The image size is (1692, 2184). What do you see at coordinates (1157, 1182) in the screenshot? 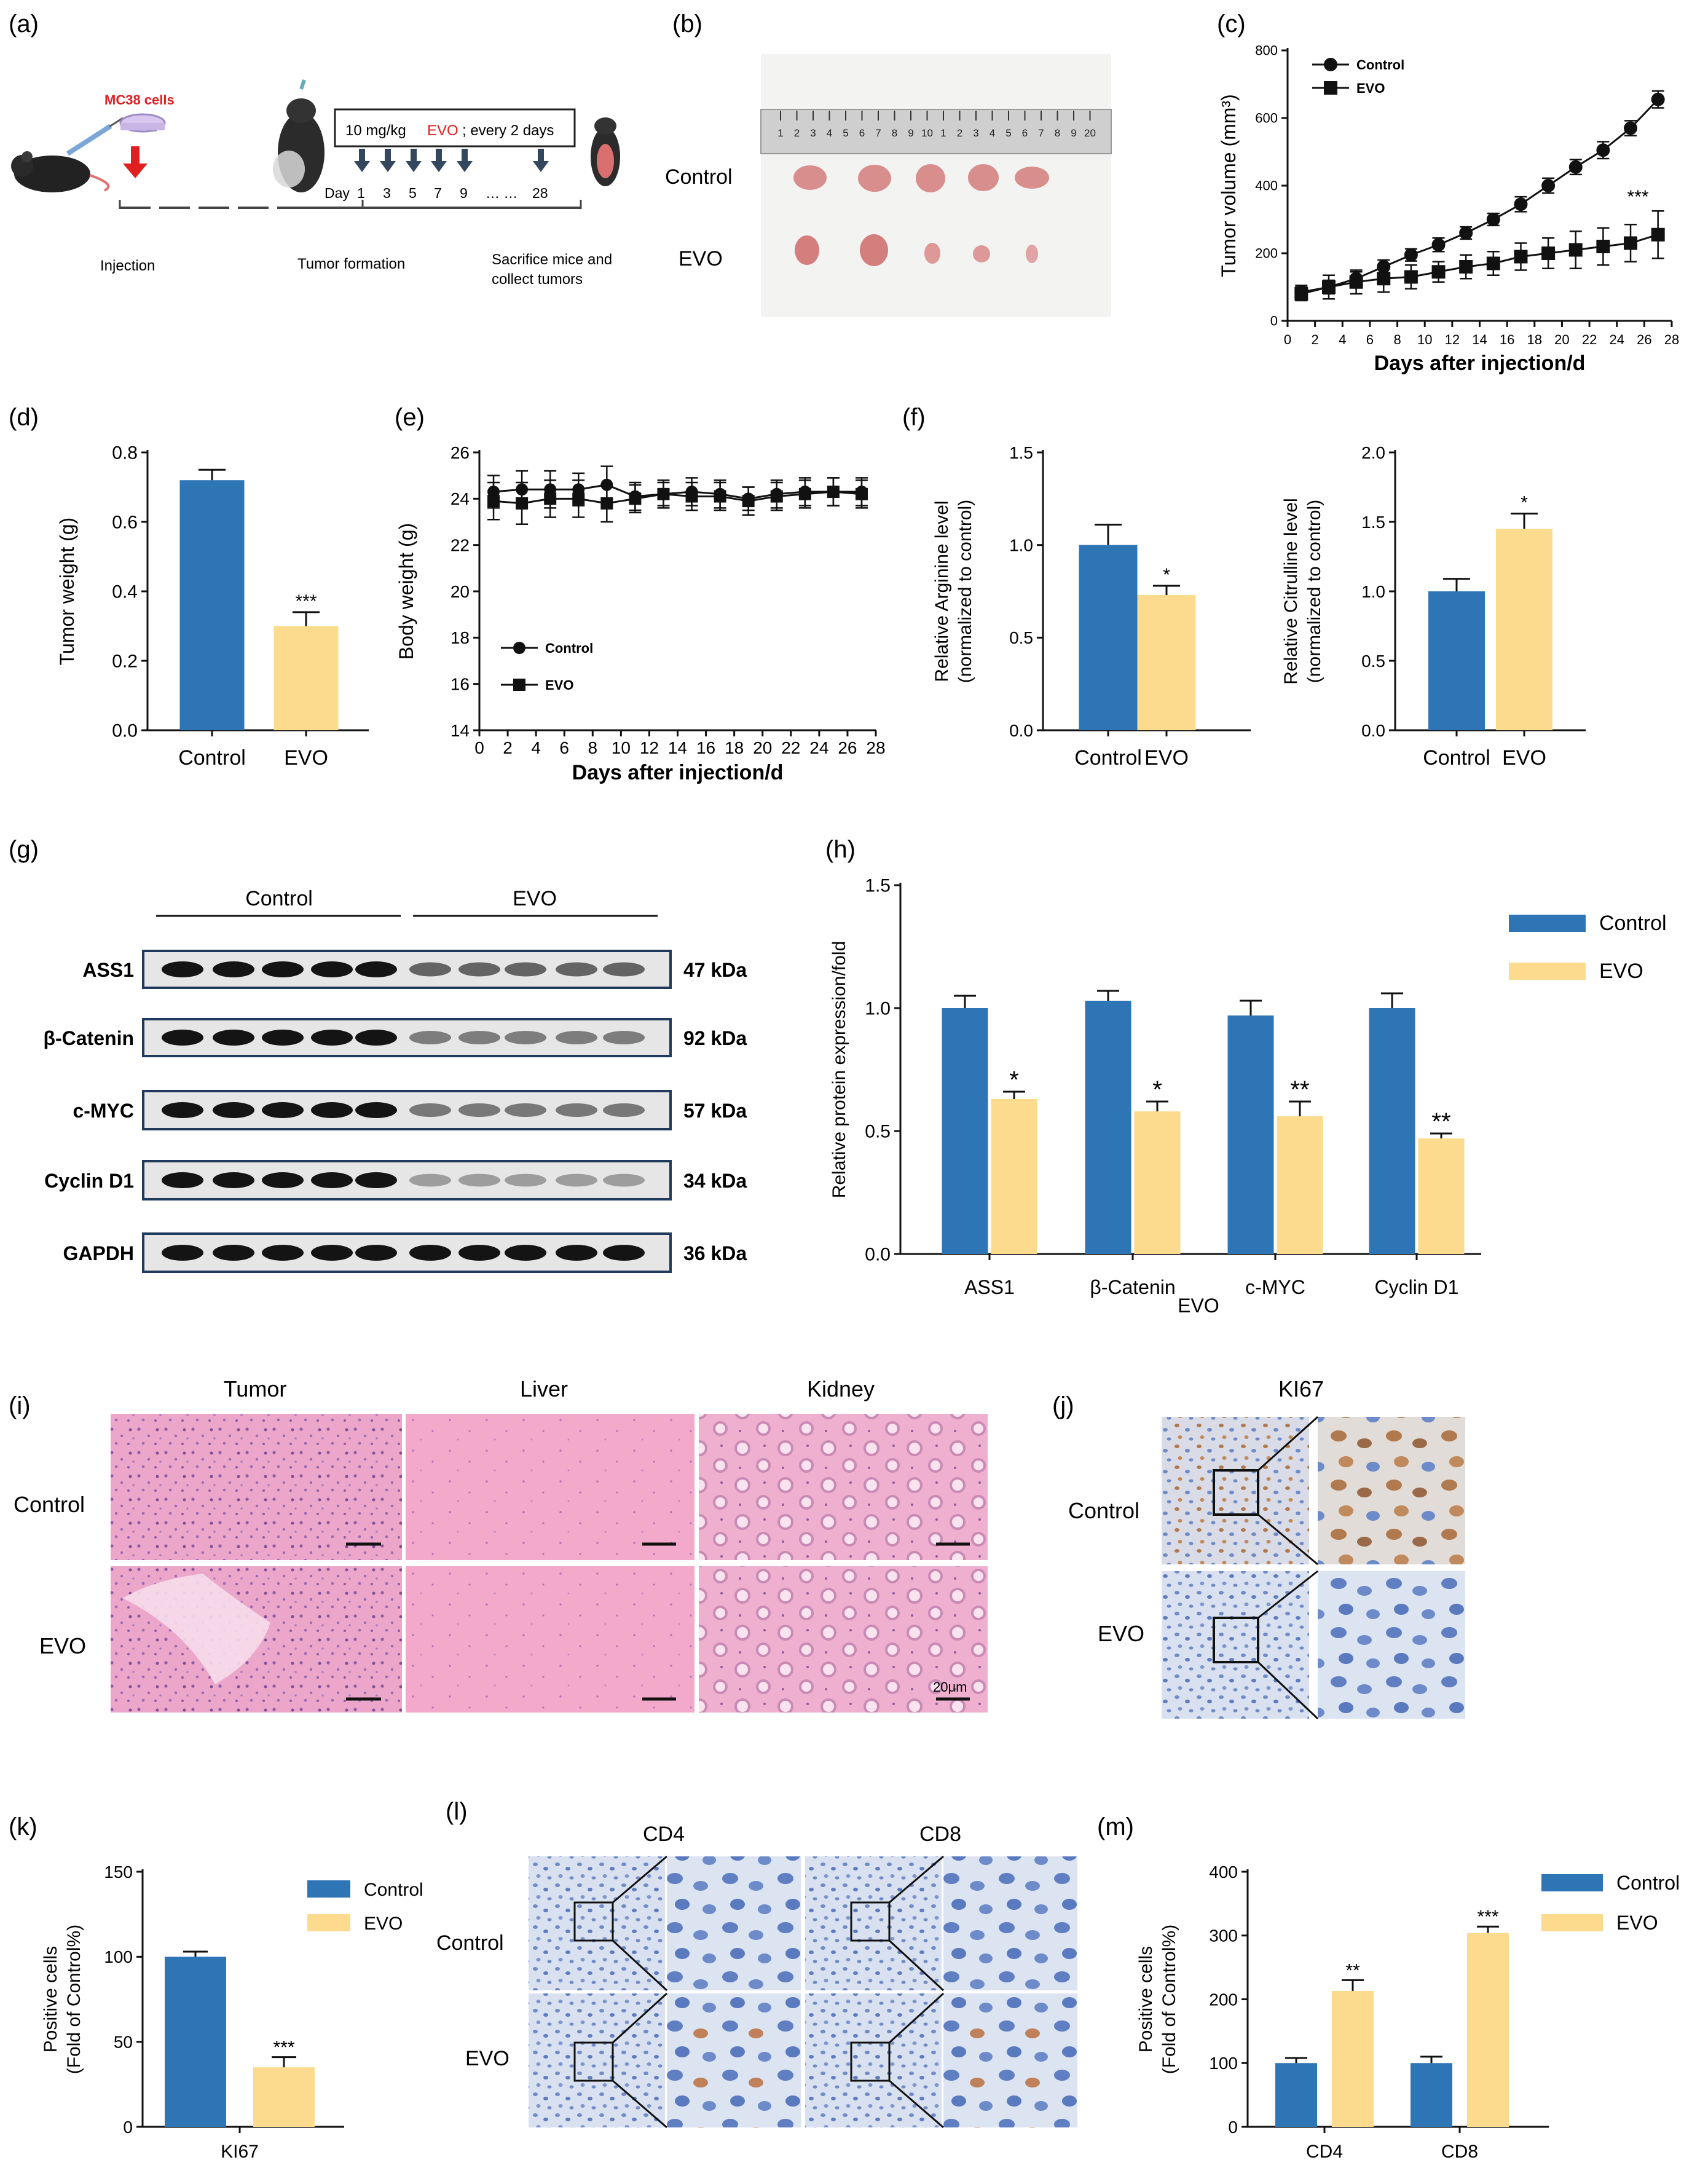
I see `bar-evo-catenin` at bounding box center [1157, 1182].